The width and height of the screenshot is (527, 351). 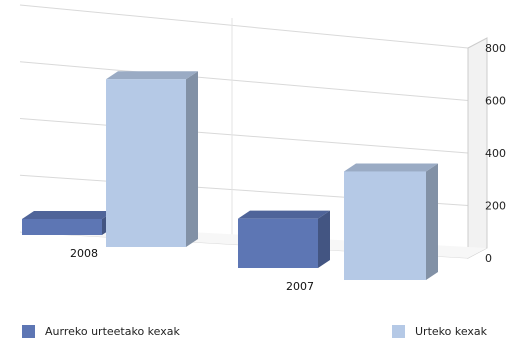 What do you see at coordinates (495, 101) in the screenshot?
I see `y-tick-label-600: 600` at bounding box center [495, 101].